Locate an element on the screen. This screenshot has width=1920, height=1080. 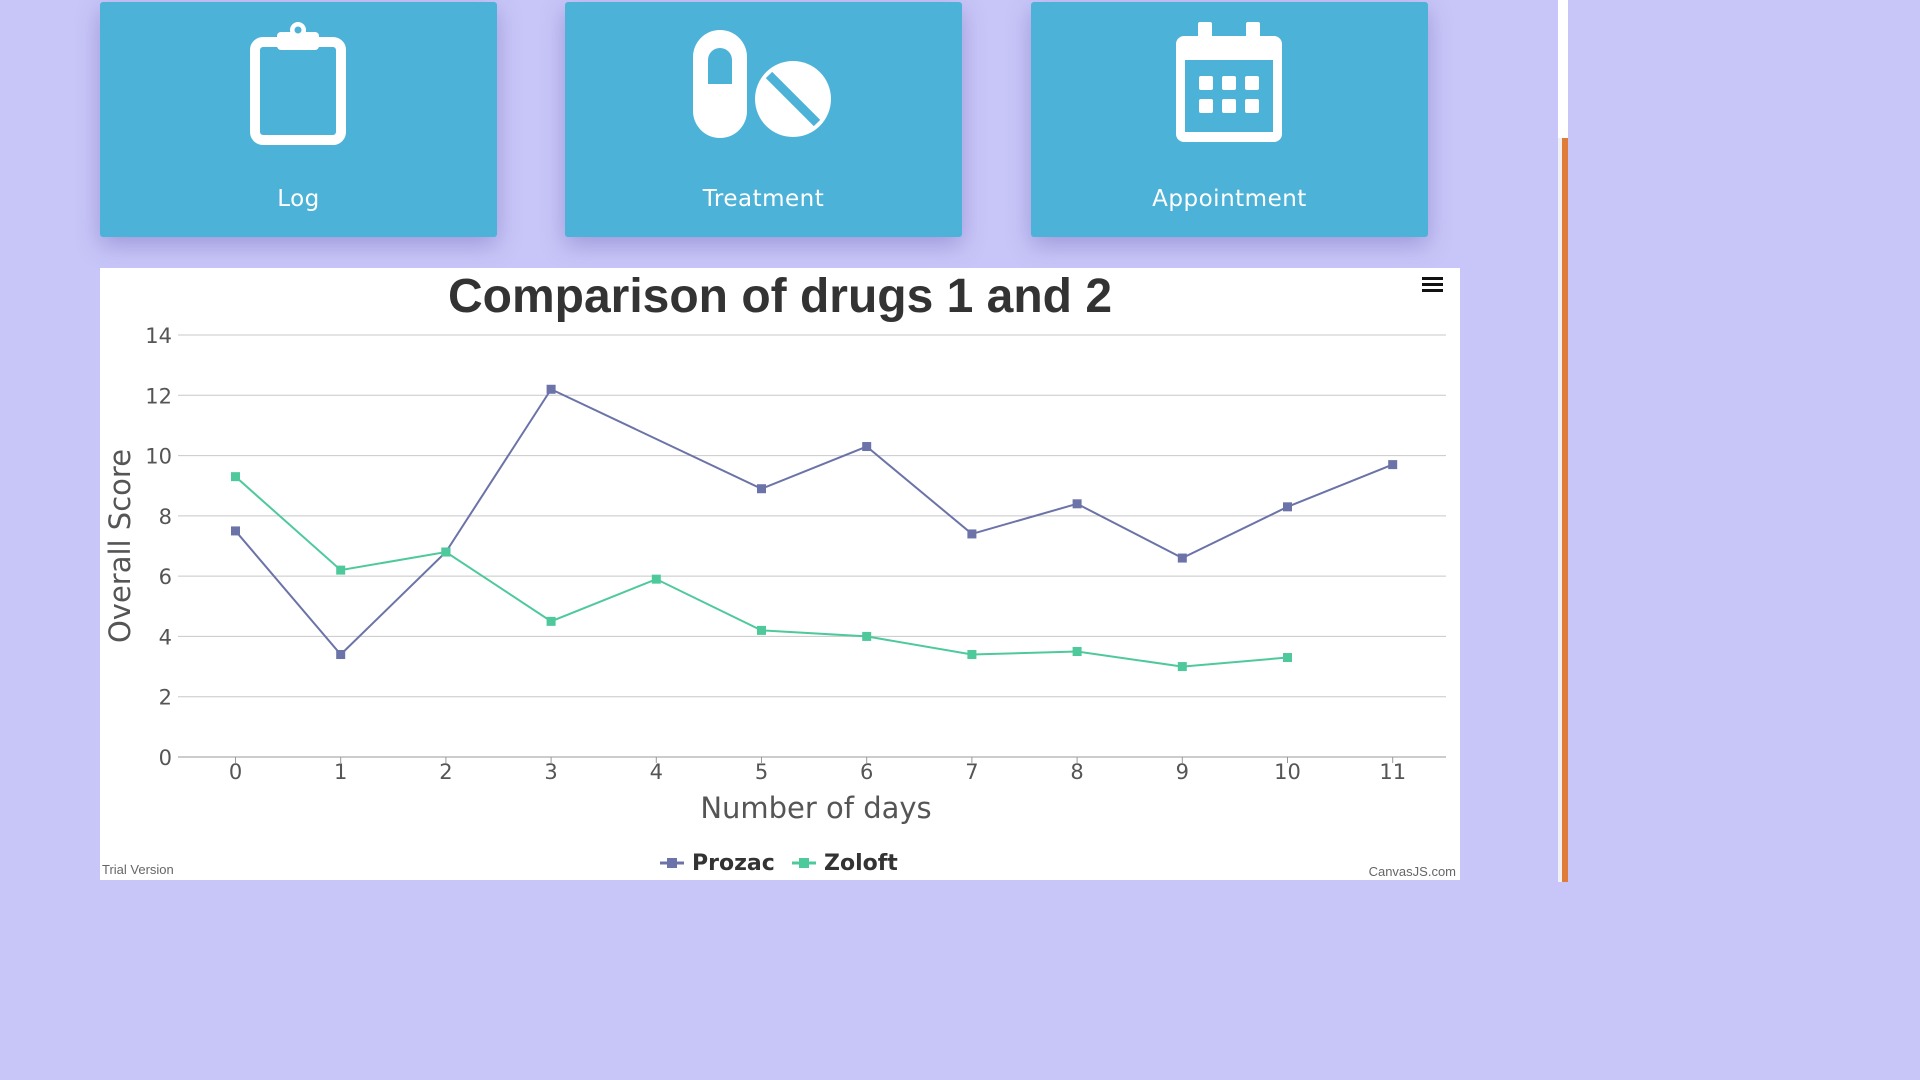
x-tick-label: 6 is located at coordinates (866, 772).